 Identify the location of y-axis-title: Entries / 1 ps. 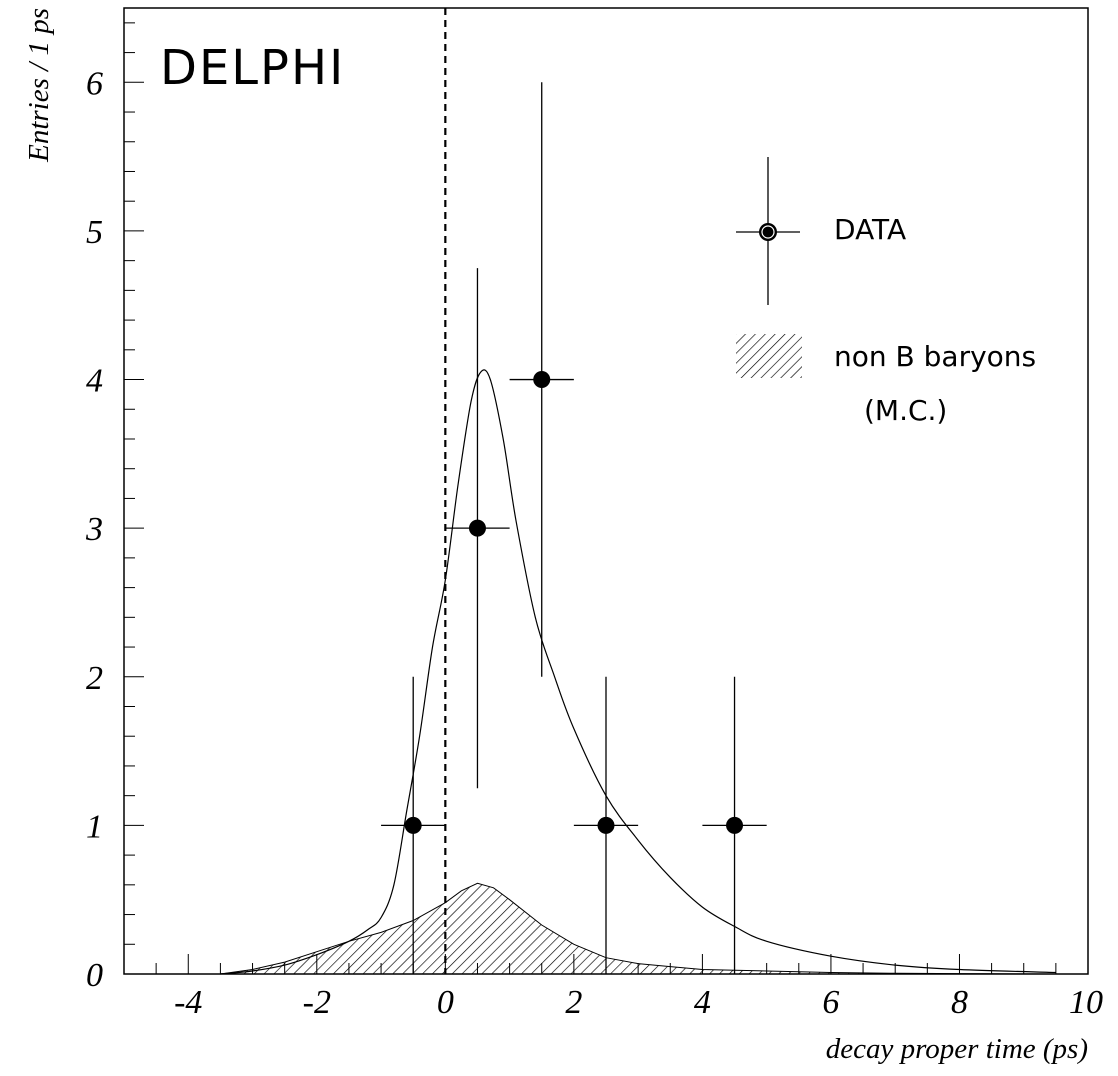
(39, 85).